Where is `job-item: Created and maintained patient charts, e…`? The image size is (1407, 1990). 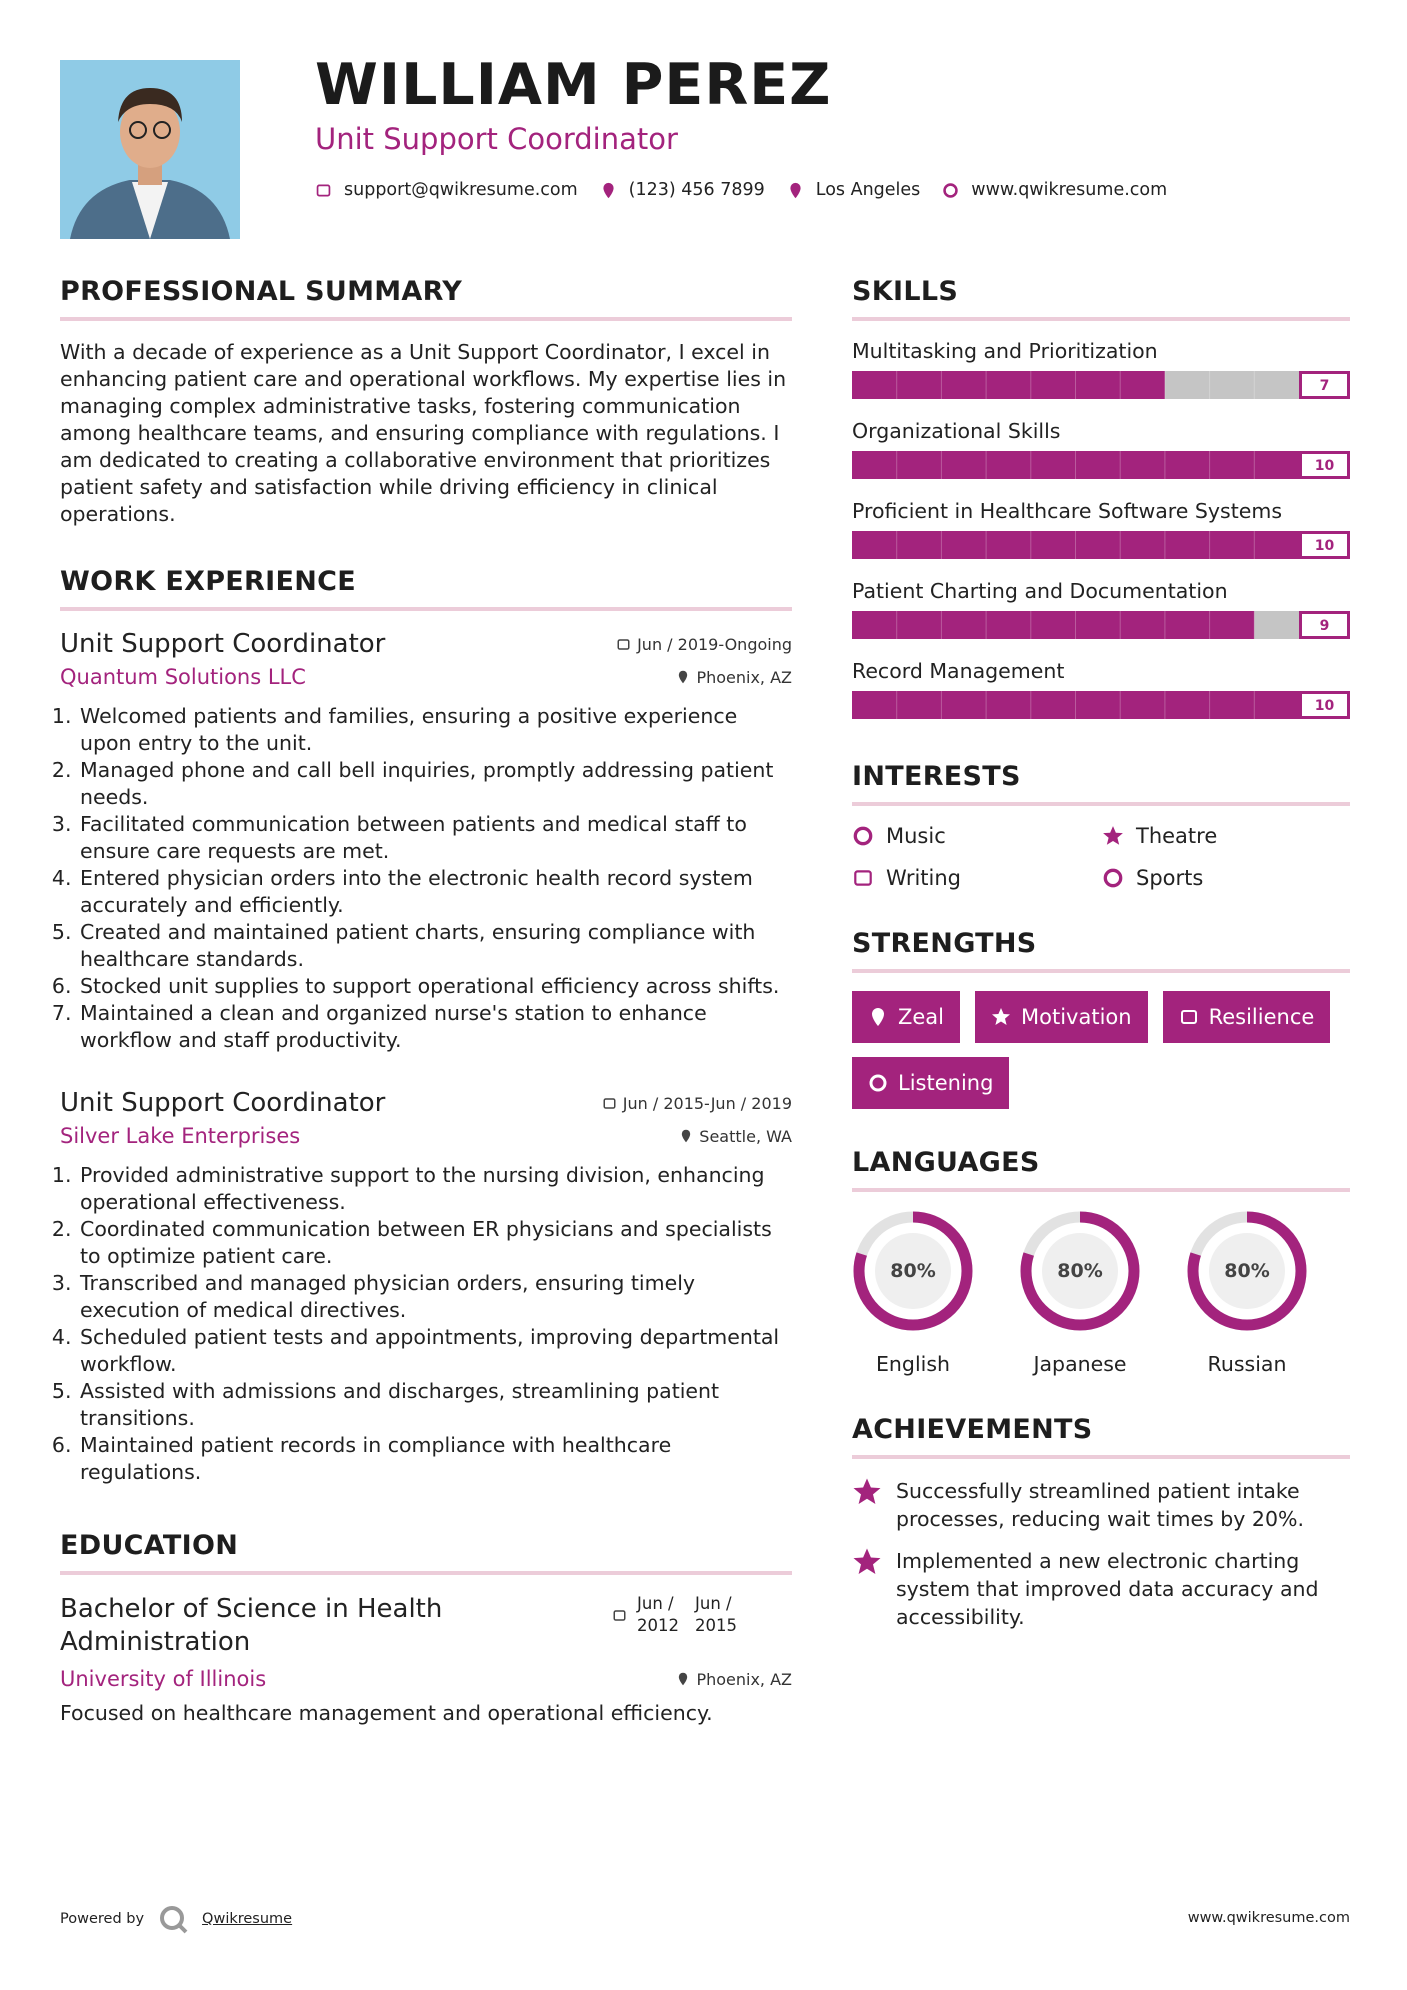 job-item: Created and maintained patient charts, e… is located at coordinates (435, 946).